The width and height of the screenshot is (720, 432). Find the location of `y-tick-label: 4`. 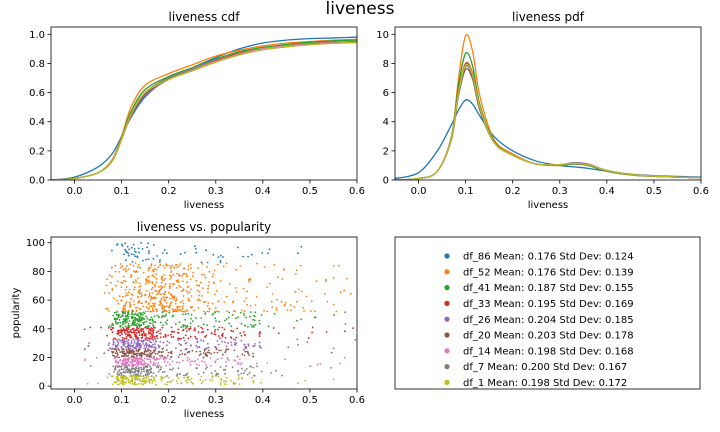

y-tick-label: 4 is located at coordinates (386, 122).